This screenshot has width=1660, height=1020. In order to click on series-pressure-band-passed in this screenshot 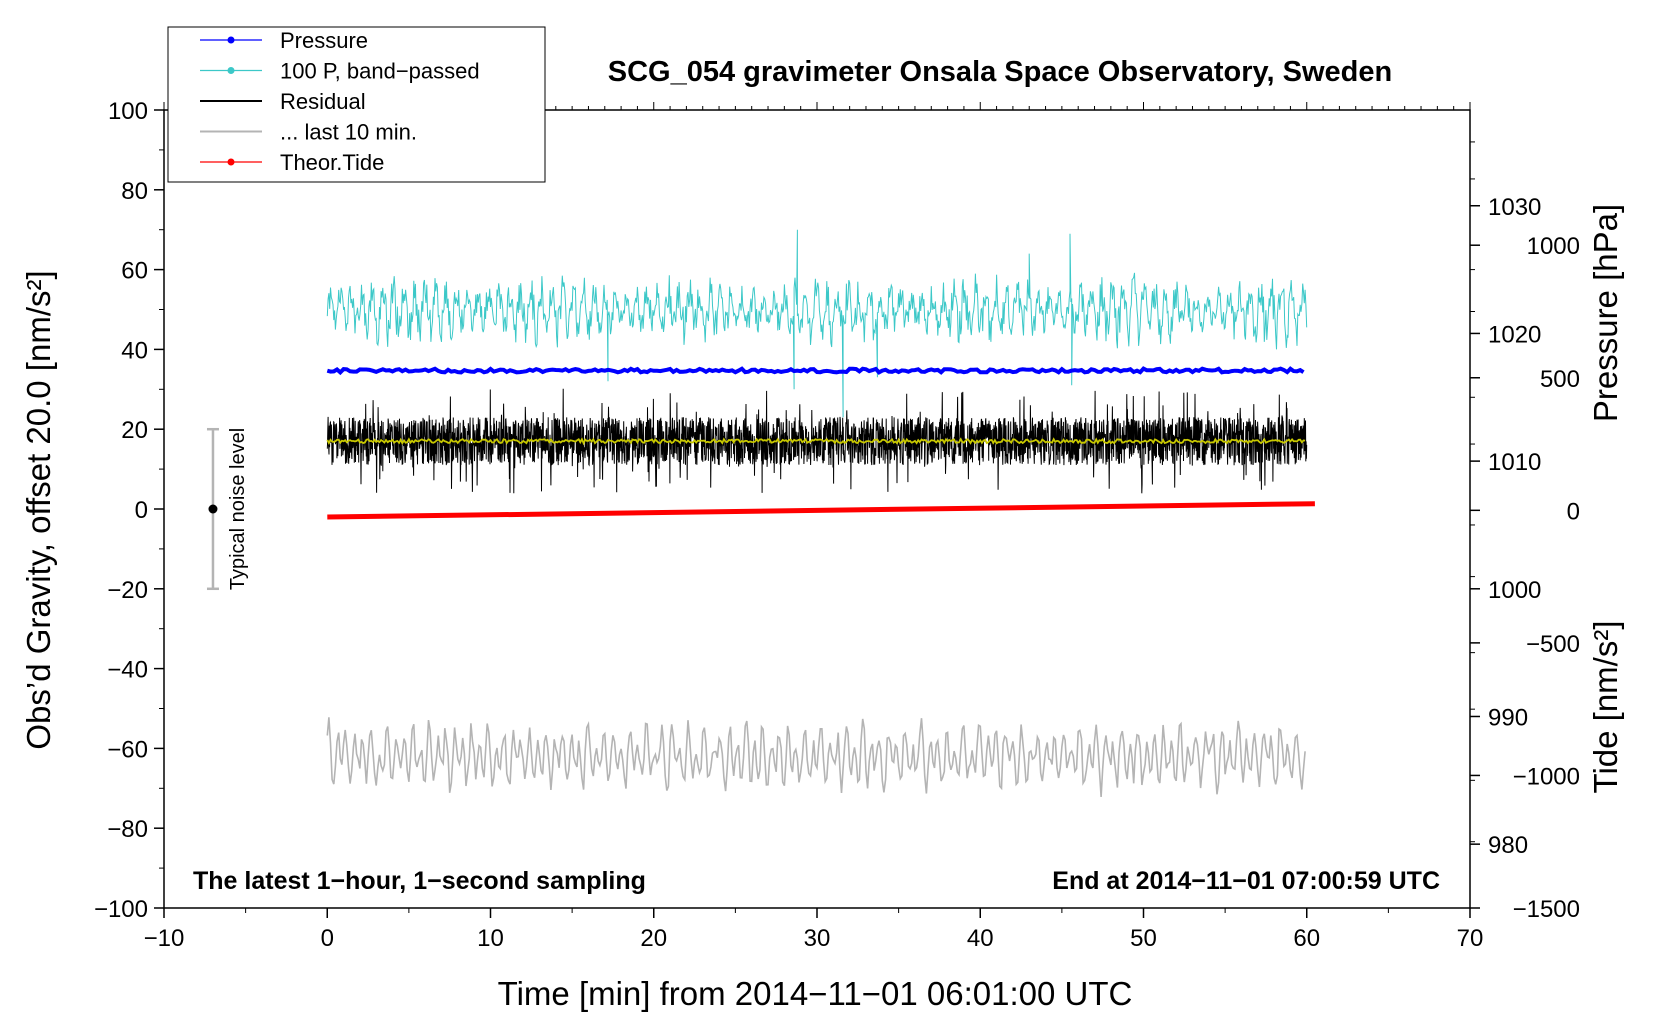, I will do `click(817, 323)`.